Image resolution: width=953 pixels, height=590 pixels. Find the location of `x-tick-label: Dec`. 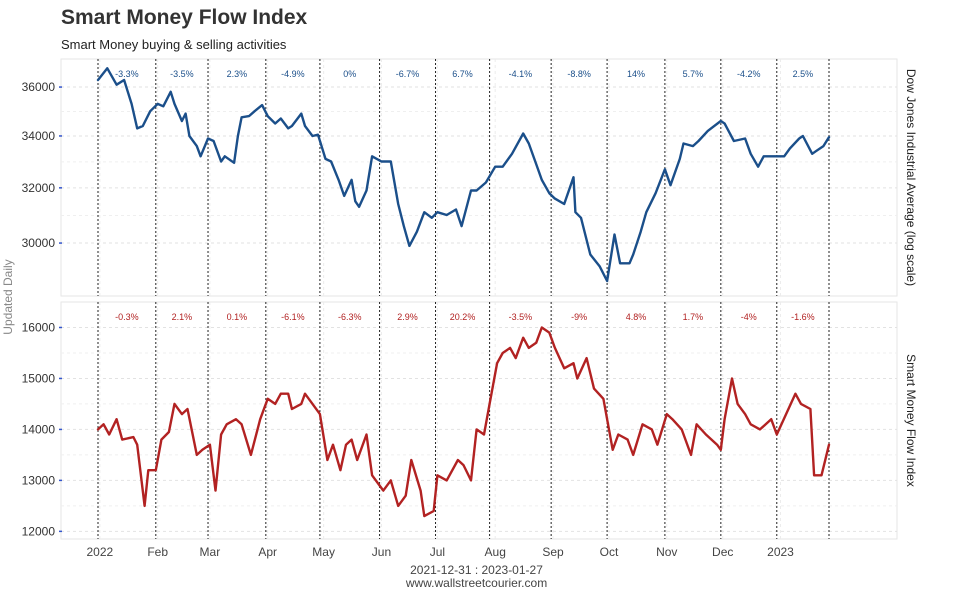

x-tick-label: Dec is located at coordinates (722, 552).